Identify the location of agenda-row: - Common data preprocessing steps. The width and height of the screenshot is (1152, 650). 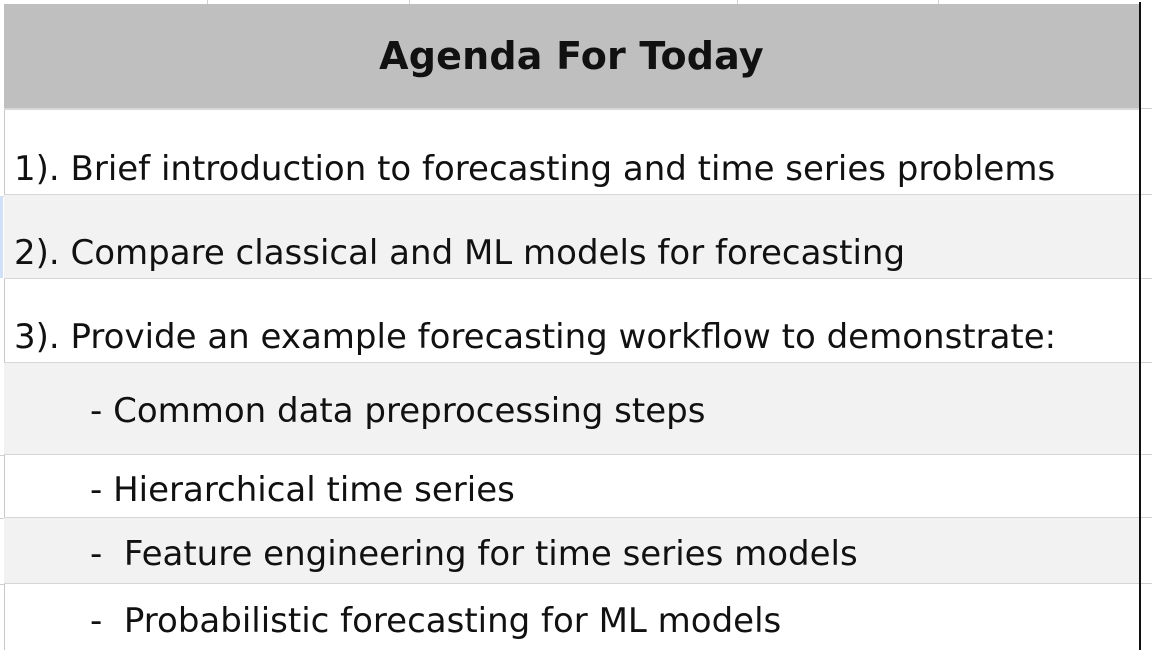
(571, 409).